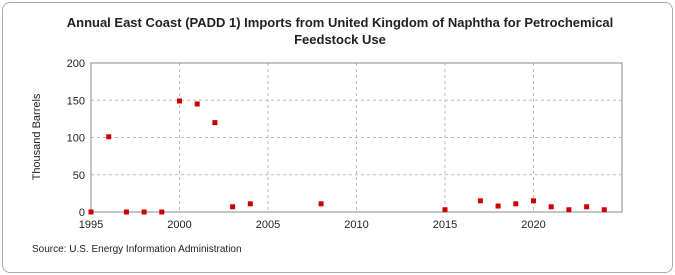  Describe the element at coordinates (79, 176) in the screenshot. I see `y-tick-label: 50` at that location.